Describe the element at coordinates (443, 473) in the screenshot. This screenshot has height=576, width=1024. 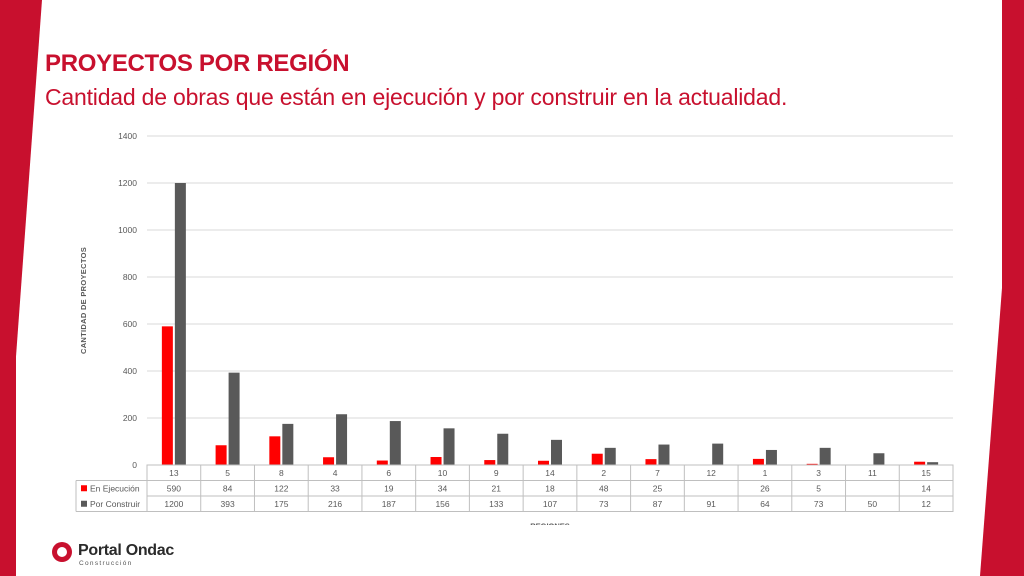
I see `x-category-label: 10` at that location.